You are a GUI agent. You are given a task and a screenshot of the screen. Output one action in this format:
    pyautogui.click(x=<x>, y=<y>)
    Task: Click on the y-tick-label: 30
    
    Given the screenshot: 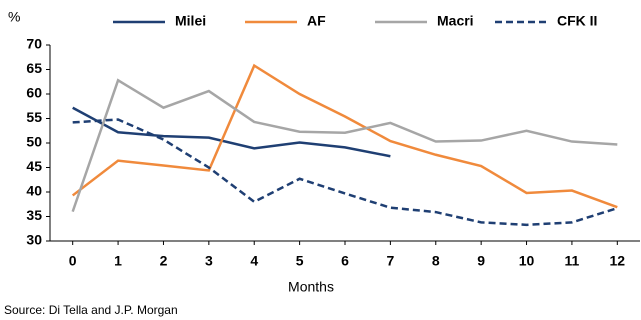 What is the action you would take?
    pyautogui.click(x=34, y=240)
    